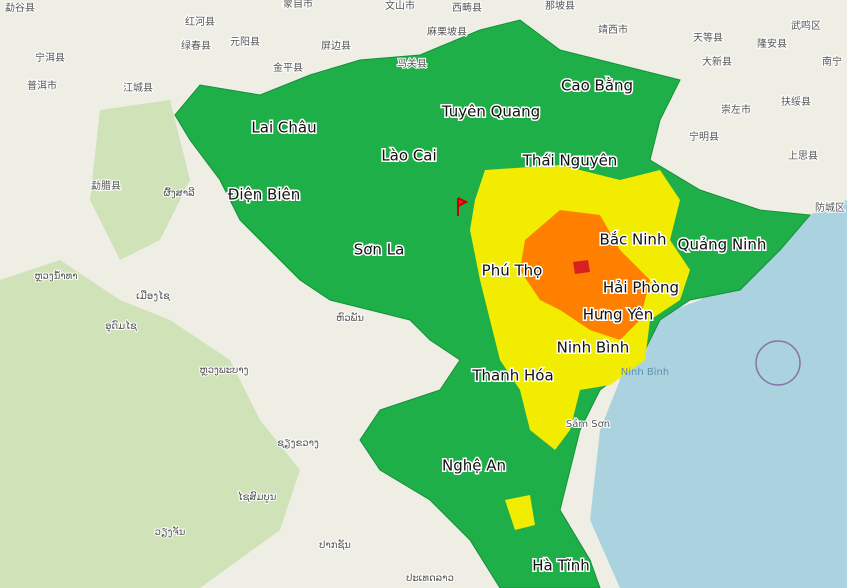 This screenshot has height=588, width=847. Describe the element at coordinates (520, 512) in the screenshot. I see `region-yellow` at that location.